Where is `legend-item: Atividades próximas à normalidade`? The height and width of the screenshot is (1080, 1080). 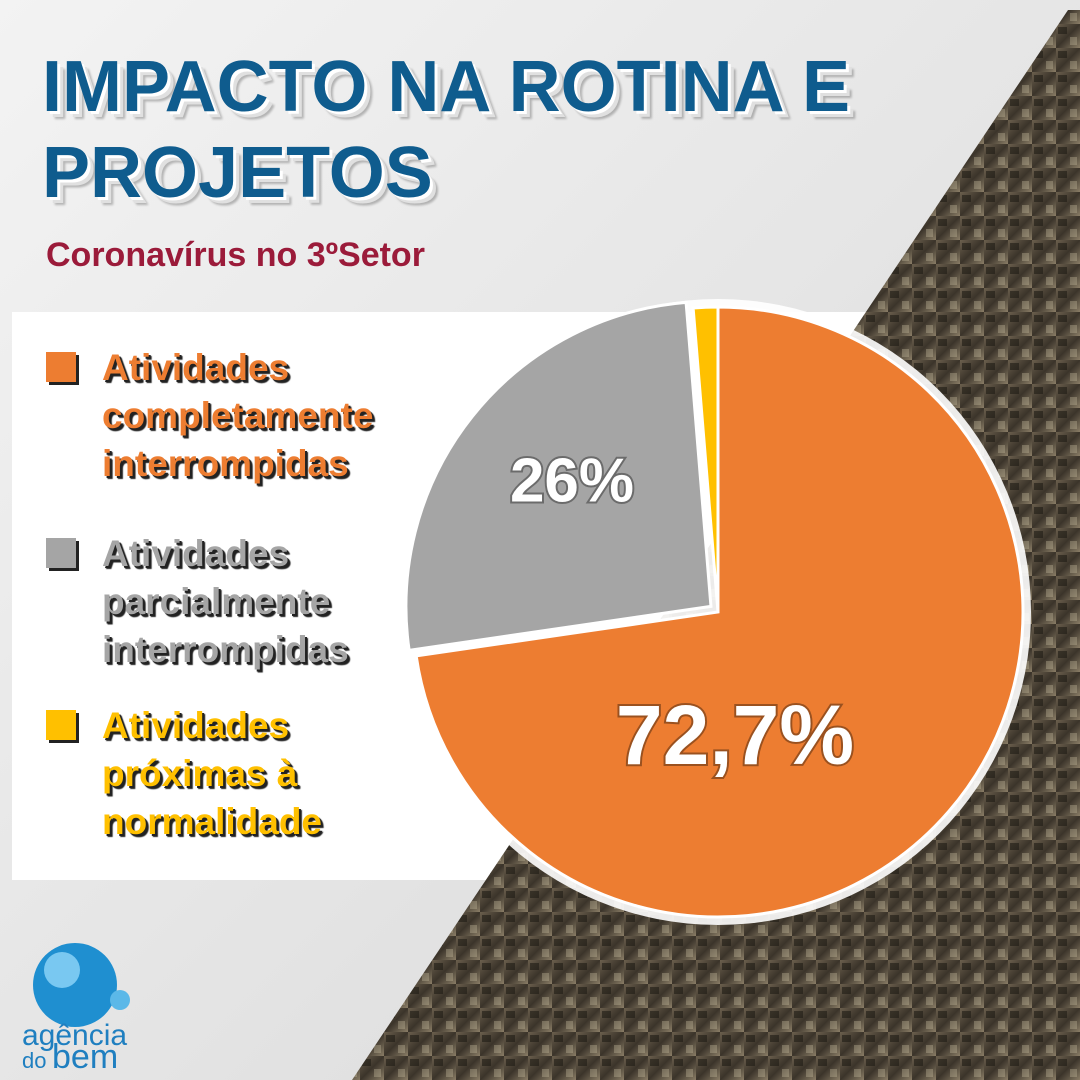
legend-item: Atividades próximas à normalidade is located at coordinates (234, 774).